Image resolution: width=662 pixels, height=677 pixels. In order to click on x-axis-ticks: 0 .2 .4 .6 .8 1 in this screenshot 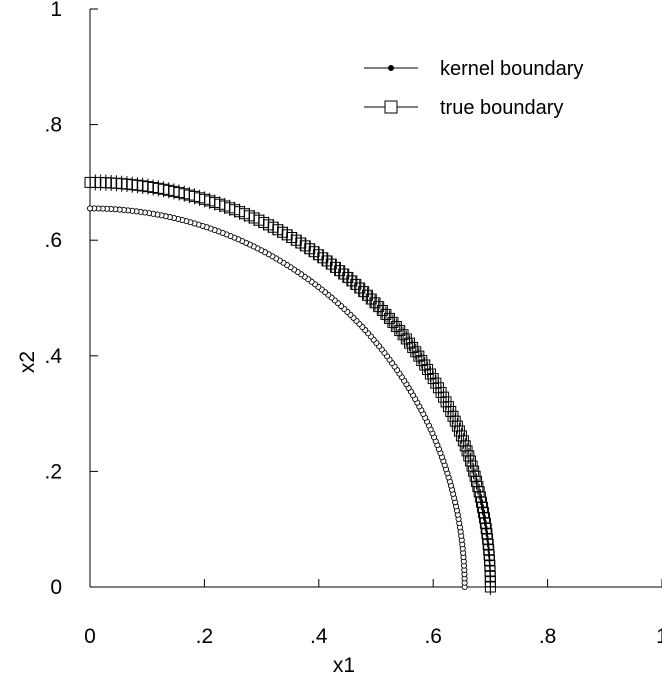, I will do `click(373, 613)`.